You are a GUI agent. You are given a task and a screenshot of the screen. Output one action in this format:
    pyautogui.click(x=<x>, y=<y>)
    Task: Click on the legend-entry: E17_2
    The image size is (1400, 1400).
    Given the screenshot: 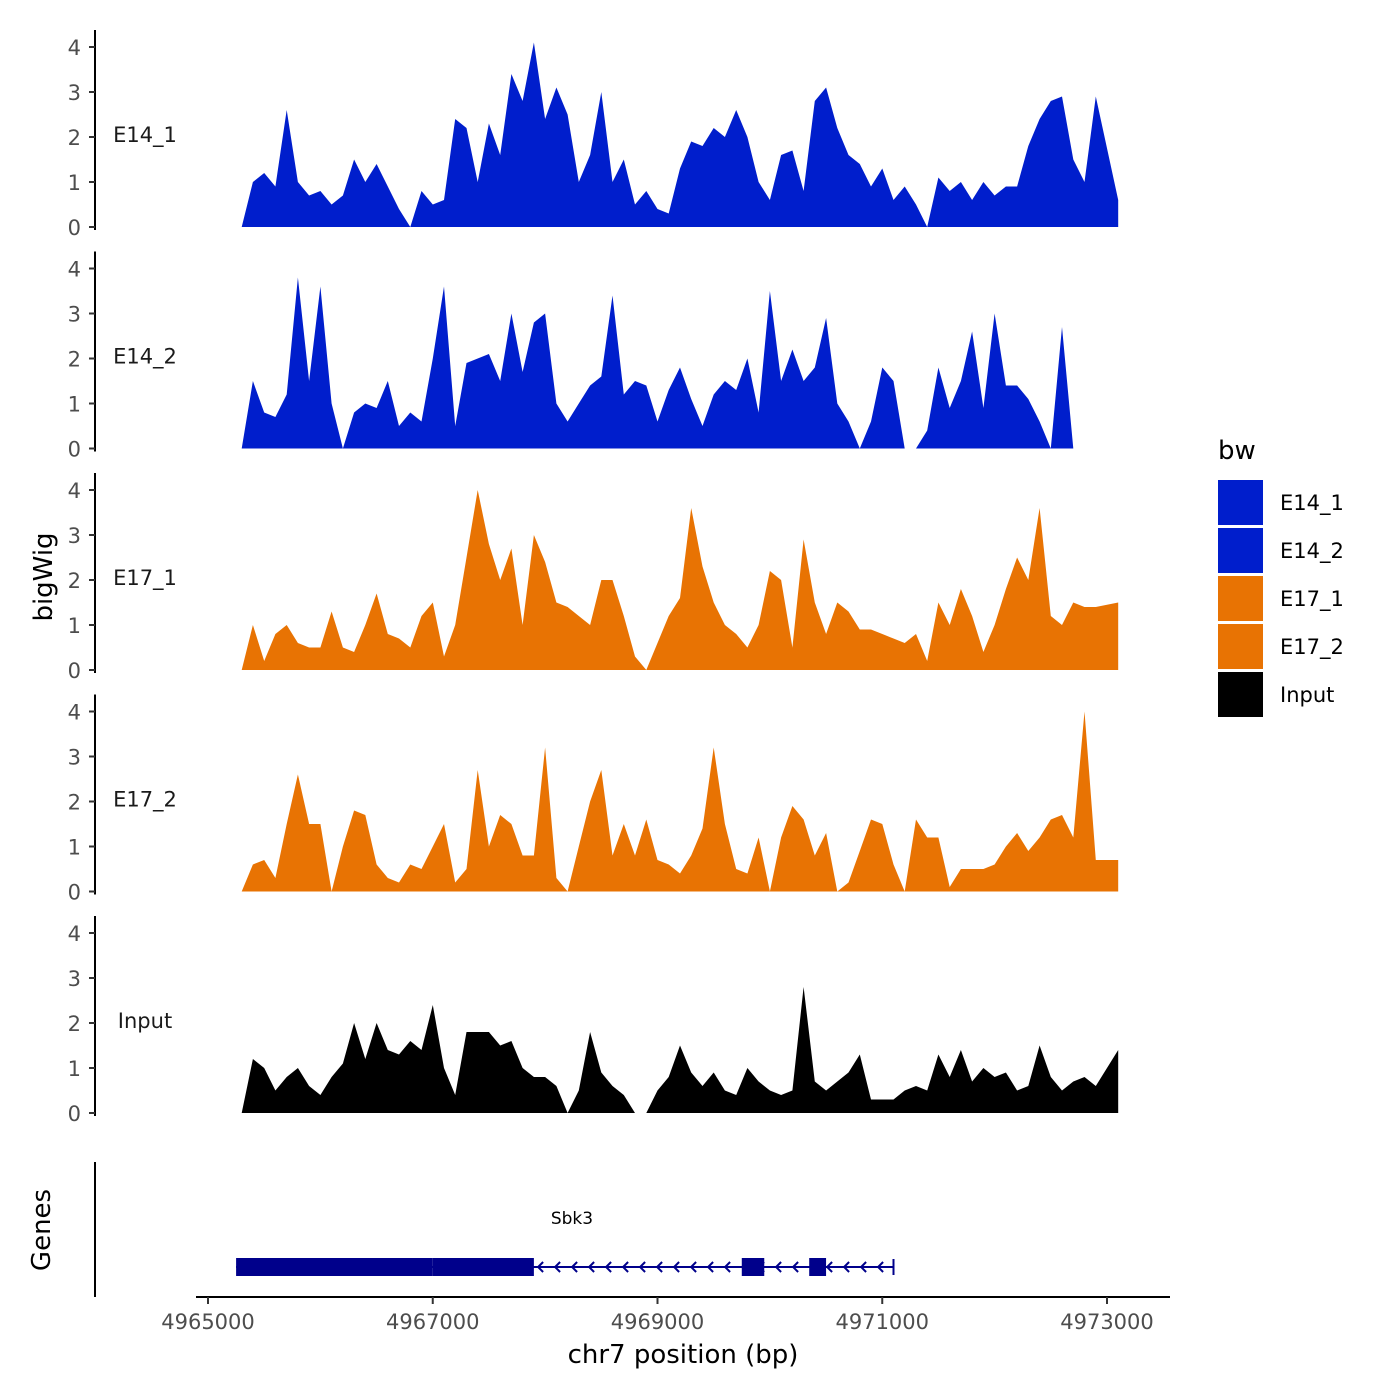 What is the action you would take?
    pyautogui.click(x=1281, y=646)
    